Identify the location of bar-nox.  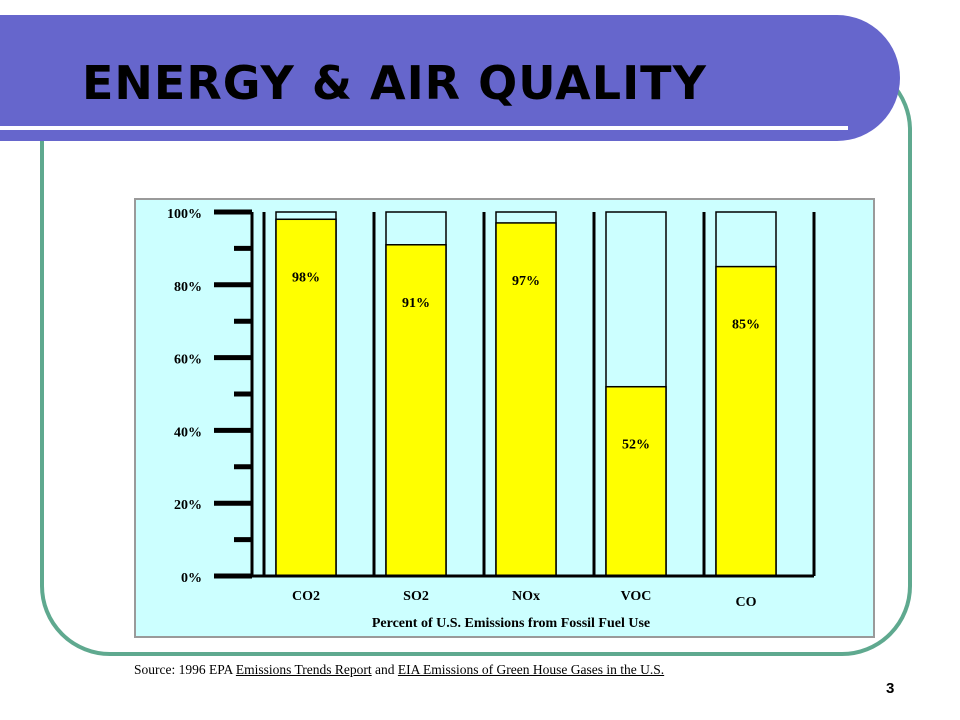
(526, 399).